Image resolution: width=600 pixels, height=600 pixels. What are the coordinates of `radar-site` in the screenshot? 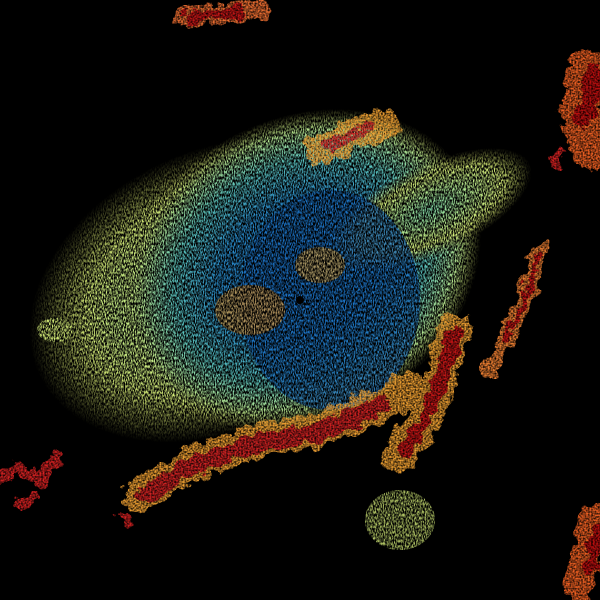 It's located at (300, 300).